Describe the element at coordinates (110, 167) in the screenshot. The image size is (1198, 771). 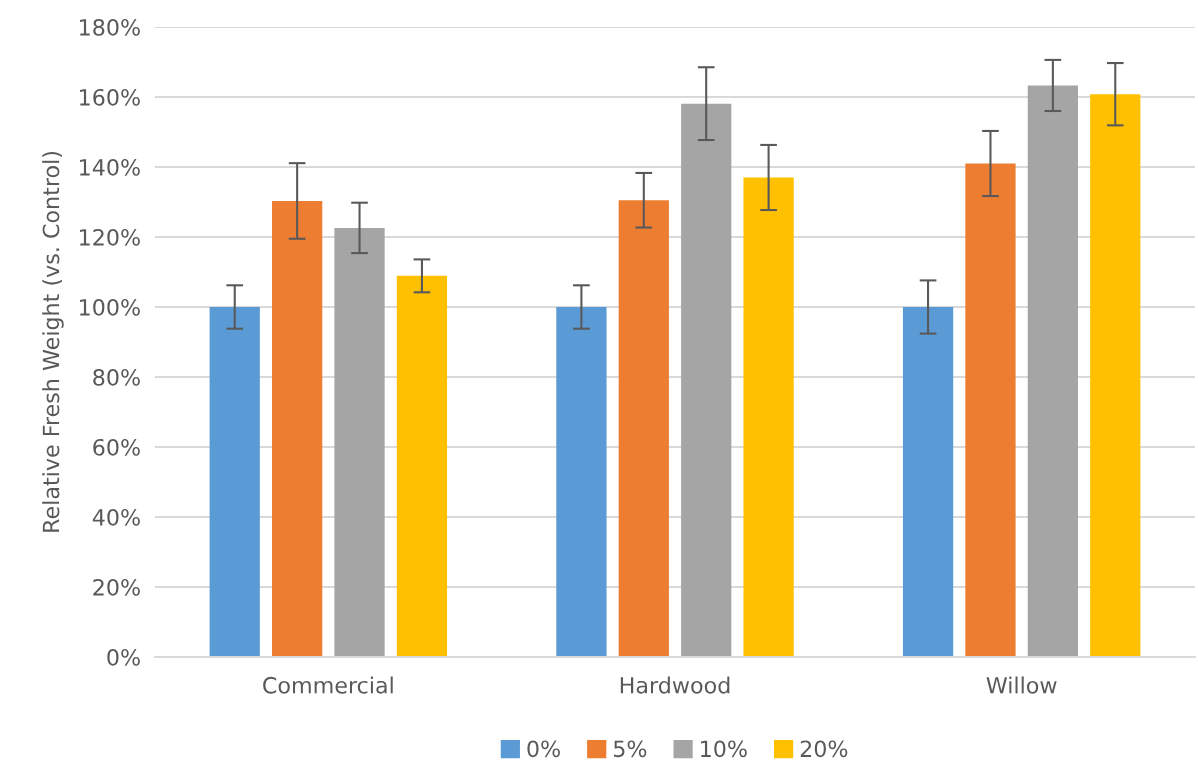
I see `y-tick-label: 140%` at that location.